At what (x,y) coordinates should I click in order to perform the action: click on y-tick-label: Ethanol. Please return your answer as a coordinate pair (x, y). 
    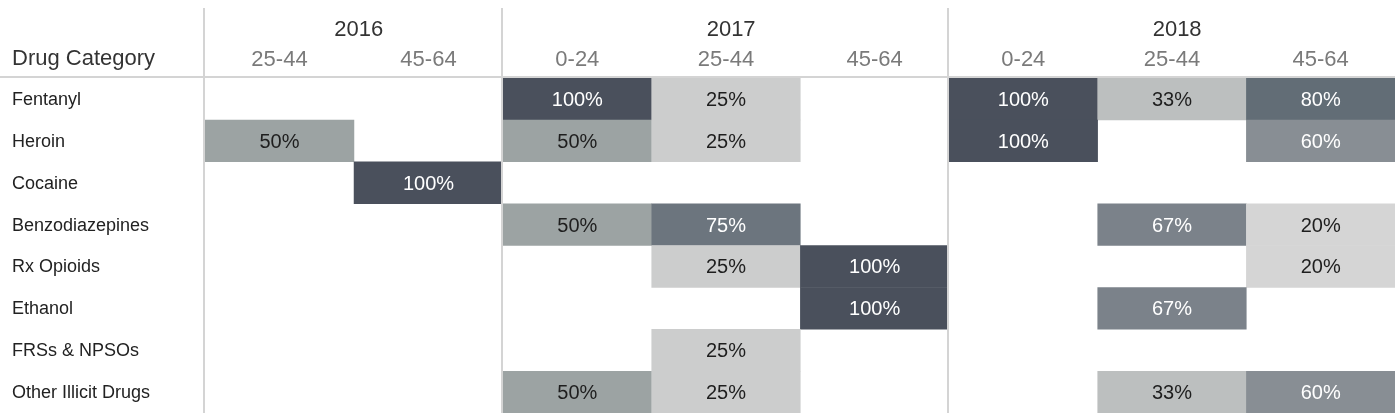
    Looking at the image, I should click on (43, 308).